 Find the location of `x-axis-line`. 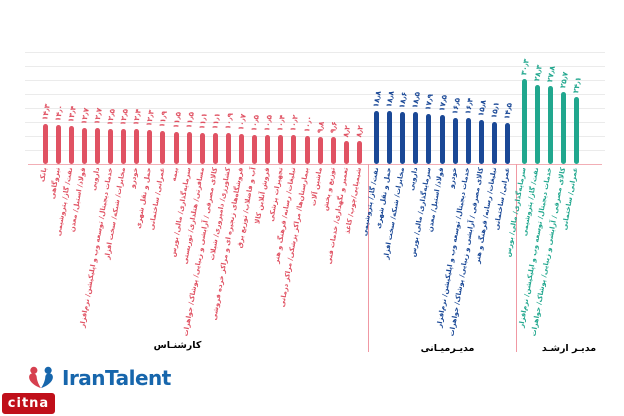

x-axis-line is located at coordinates (315, 164).